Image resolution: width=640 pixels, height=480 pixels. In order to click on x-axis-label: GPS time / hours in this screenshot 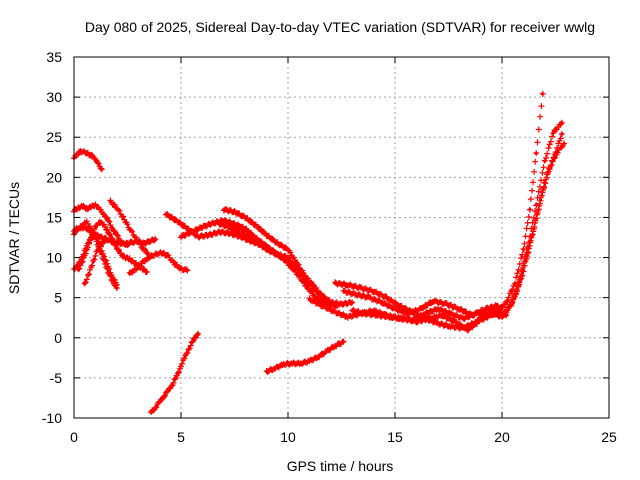, I will do `click(340, 466)`.